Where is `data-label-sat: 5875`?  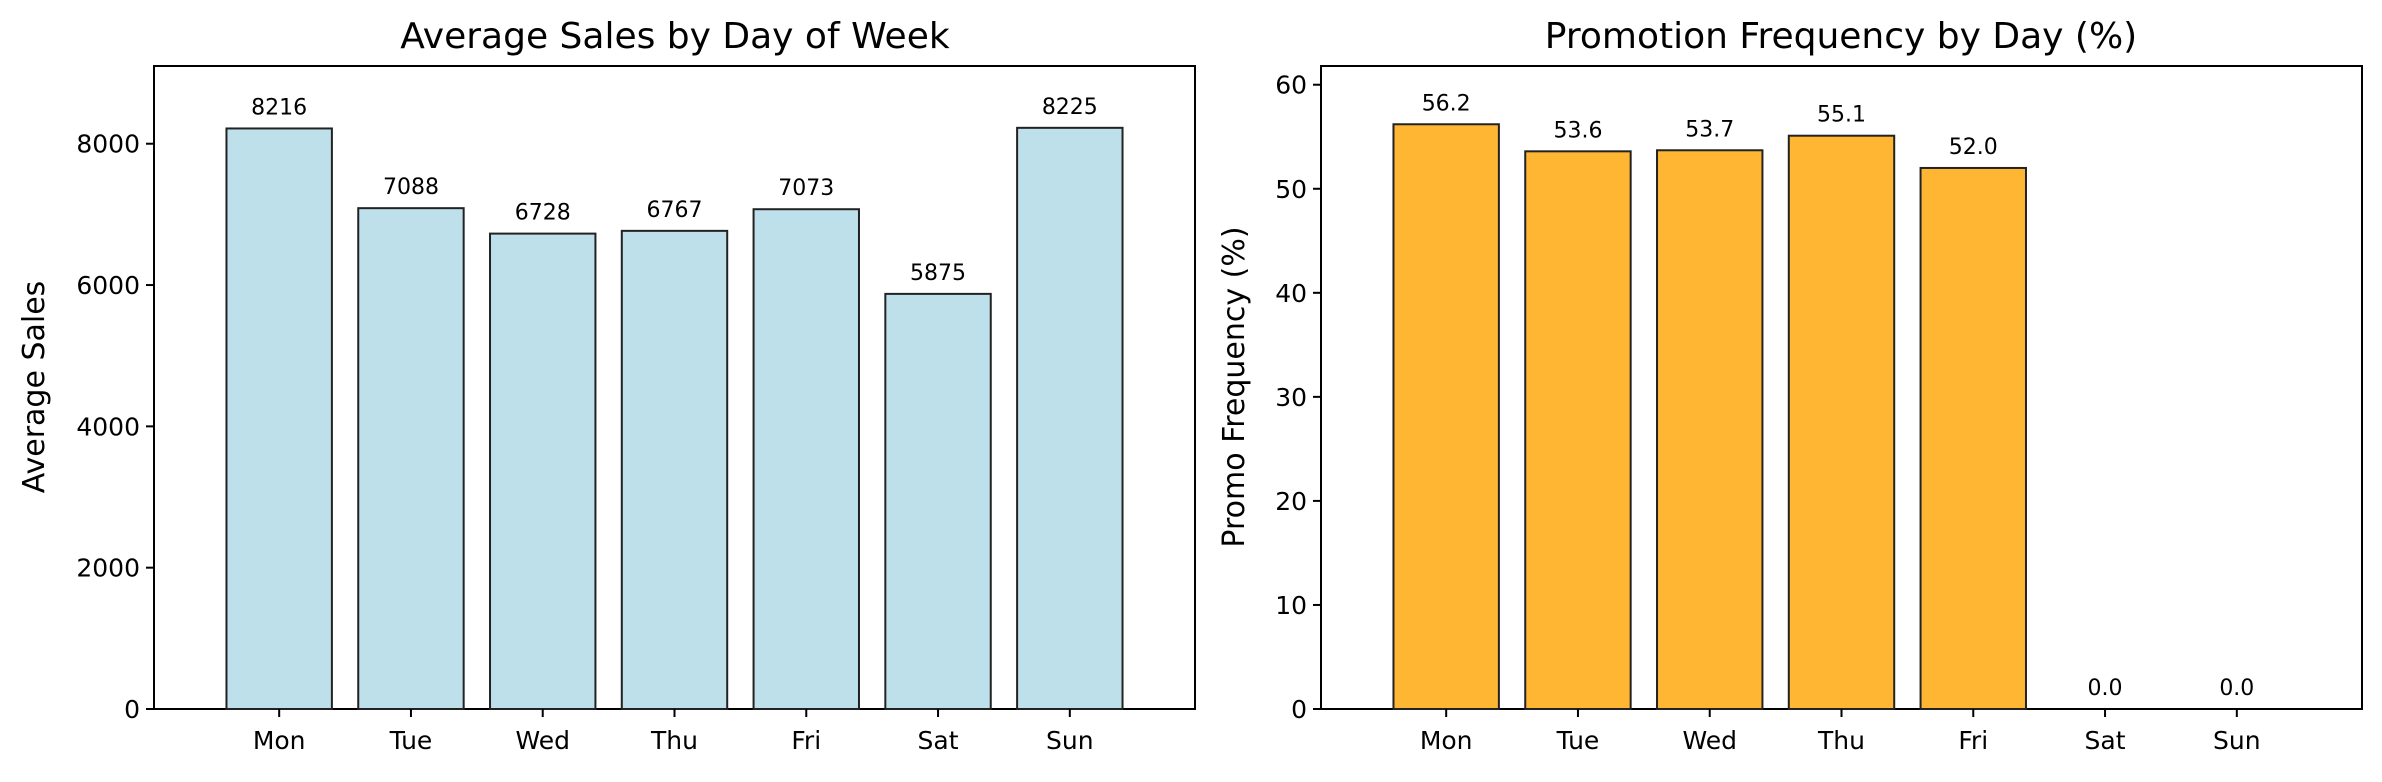
data-label-sat: 5875 is located at coordinates (938, 273).